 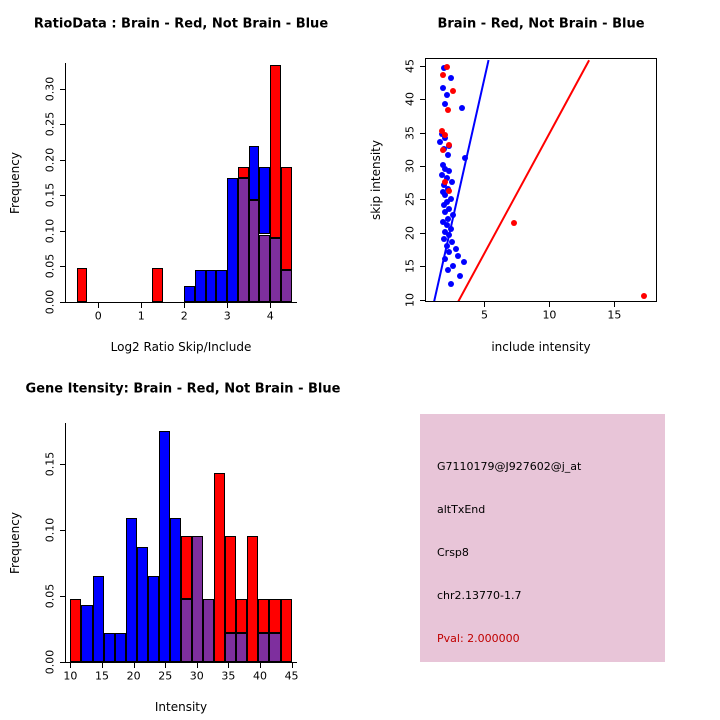 I want to click on y-tick-label: 15, so click(x=410, y=266).